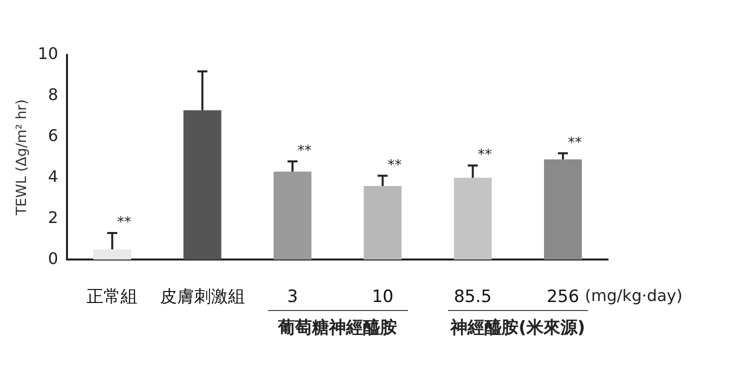  I want to click on y-tick-label: 2, so click(53, 217).